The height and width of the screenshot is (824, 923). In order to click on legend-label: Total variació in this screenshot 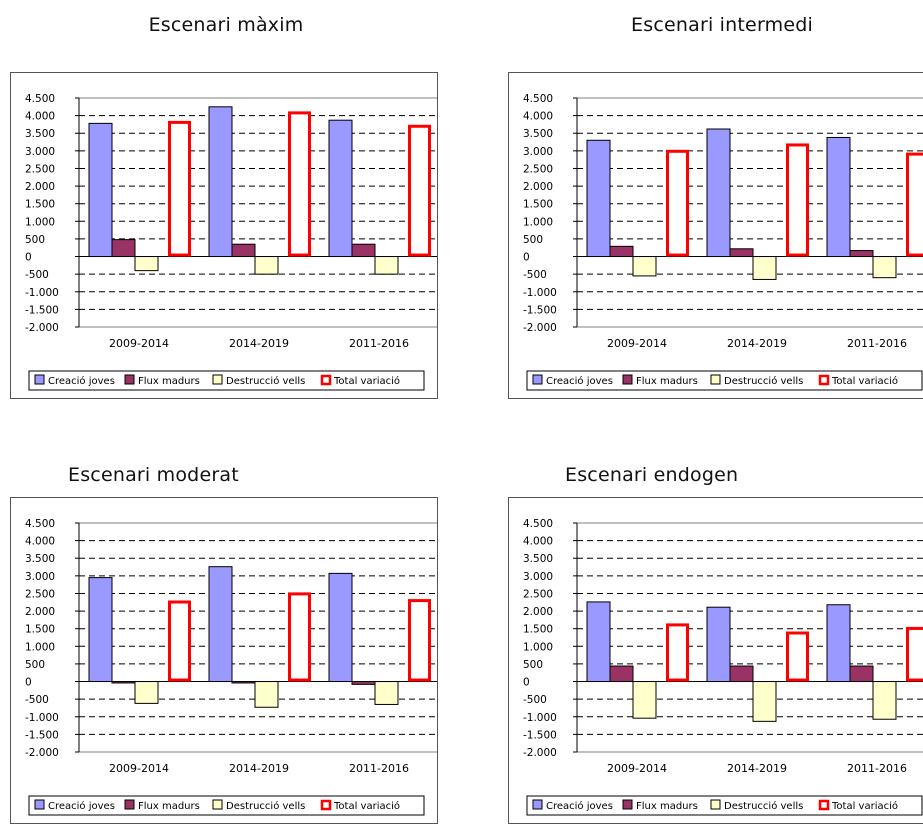, I will do `click(366, 381)`.